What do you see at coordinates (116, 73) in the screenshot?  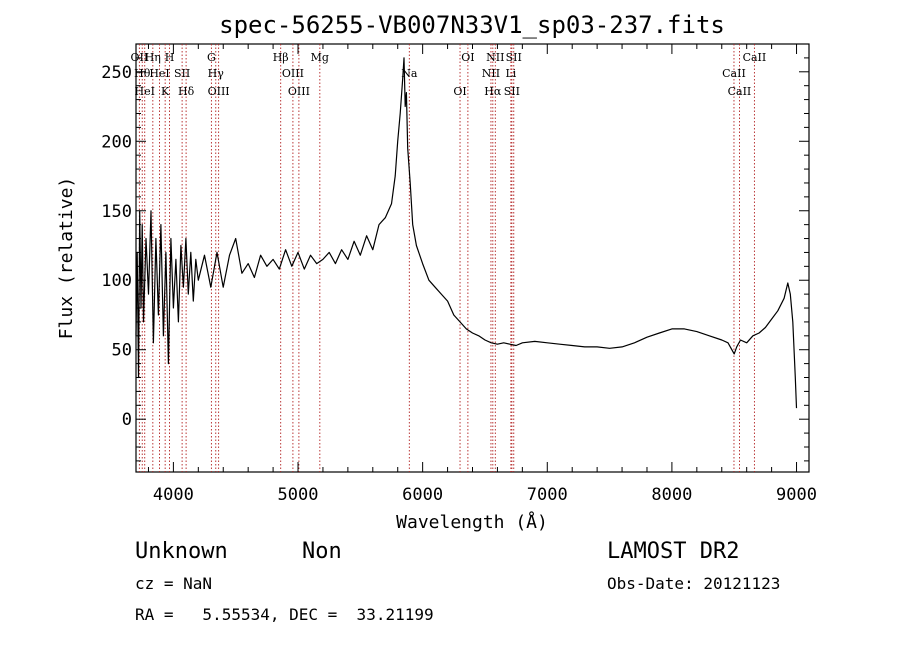 I see `y-tick-label-250: 250` at bounding box center [116, 73].